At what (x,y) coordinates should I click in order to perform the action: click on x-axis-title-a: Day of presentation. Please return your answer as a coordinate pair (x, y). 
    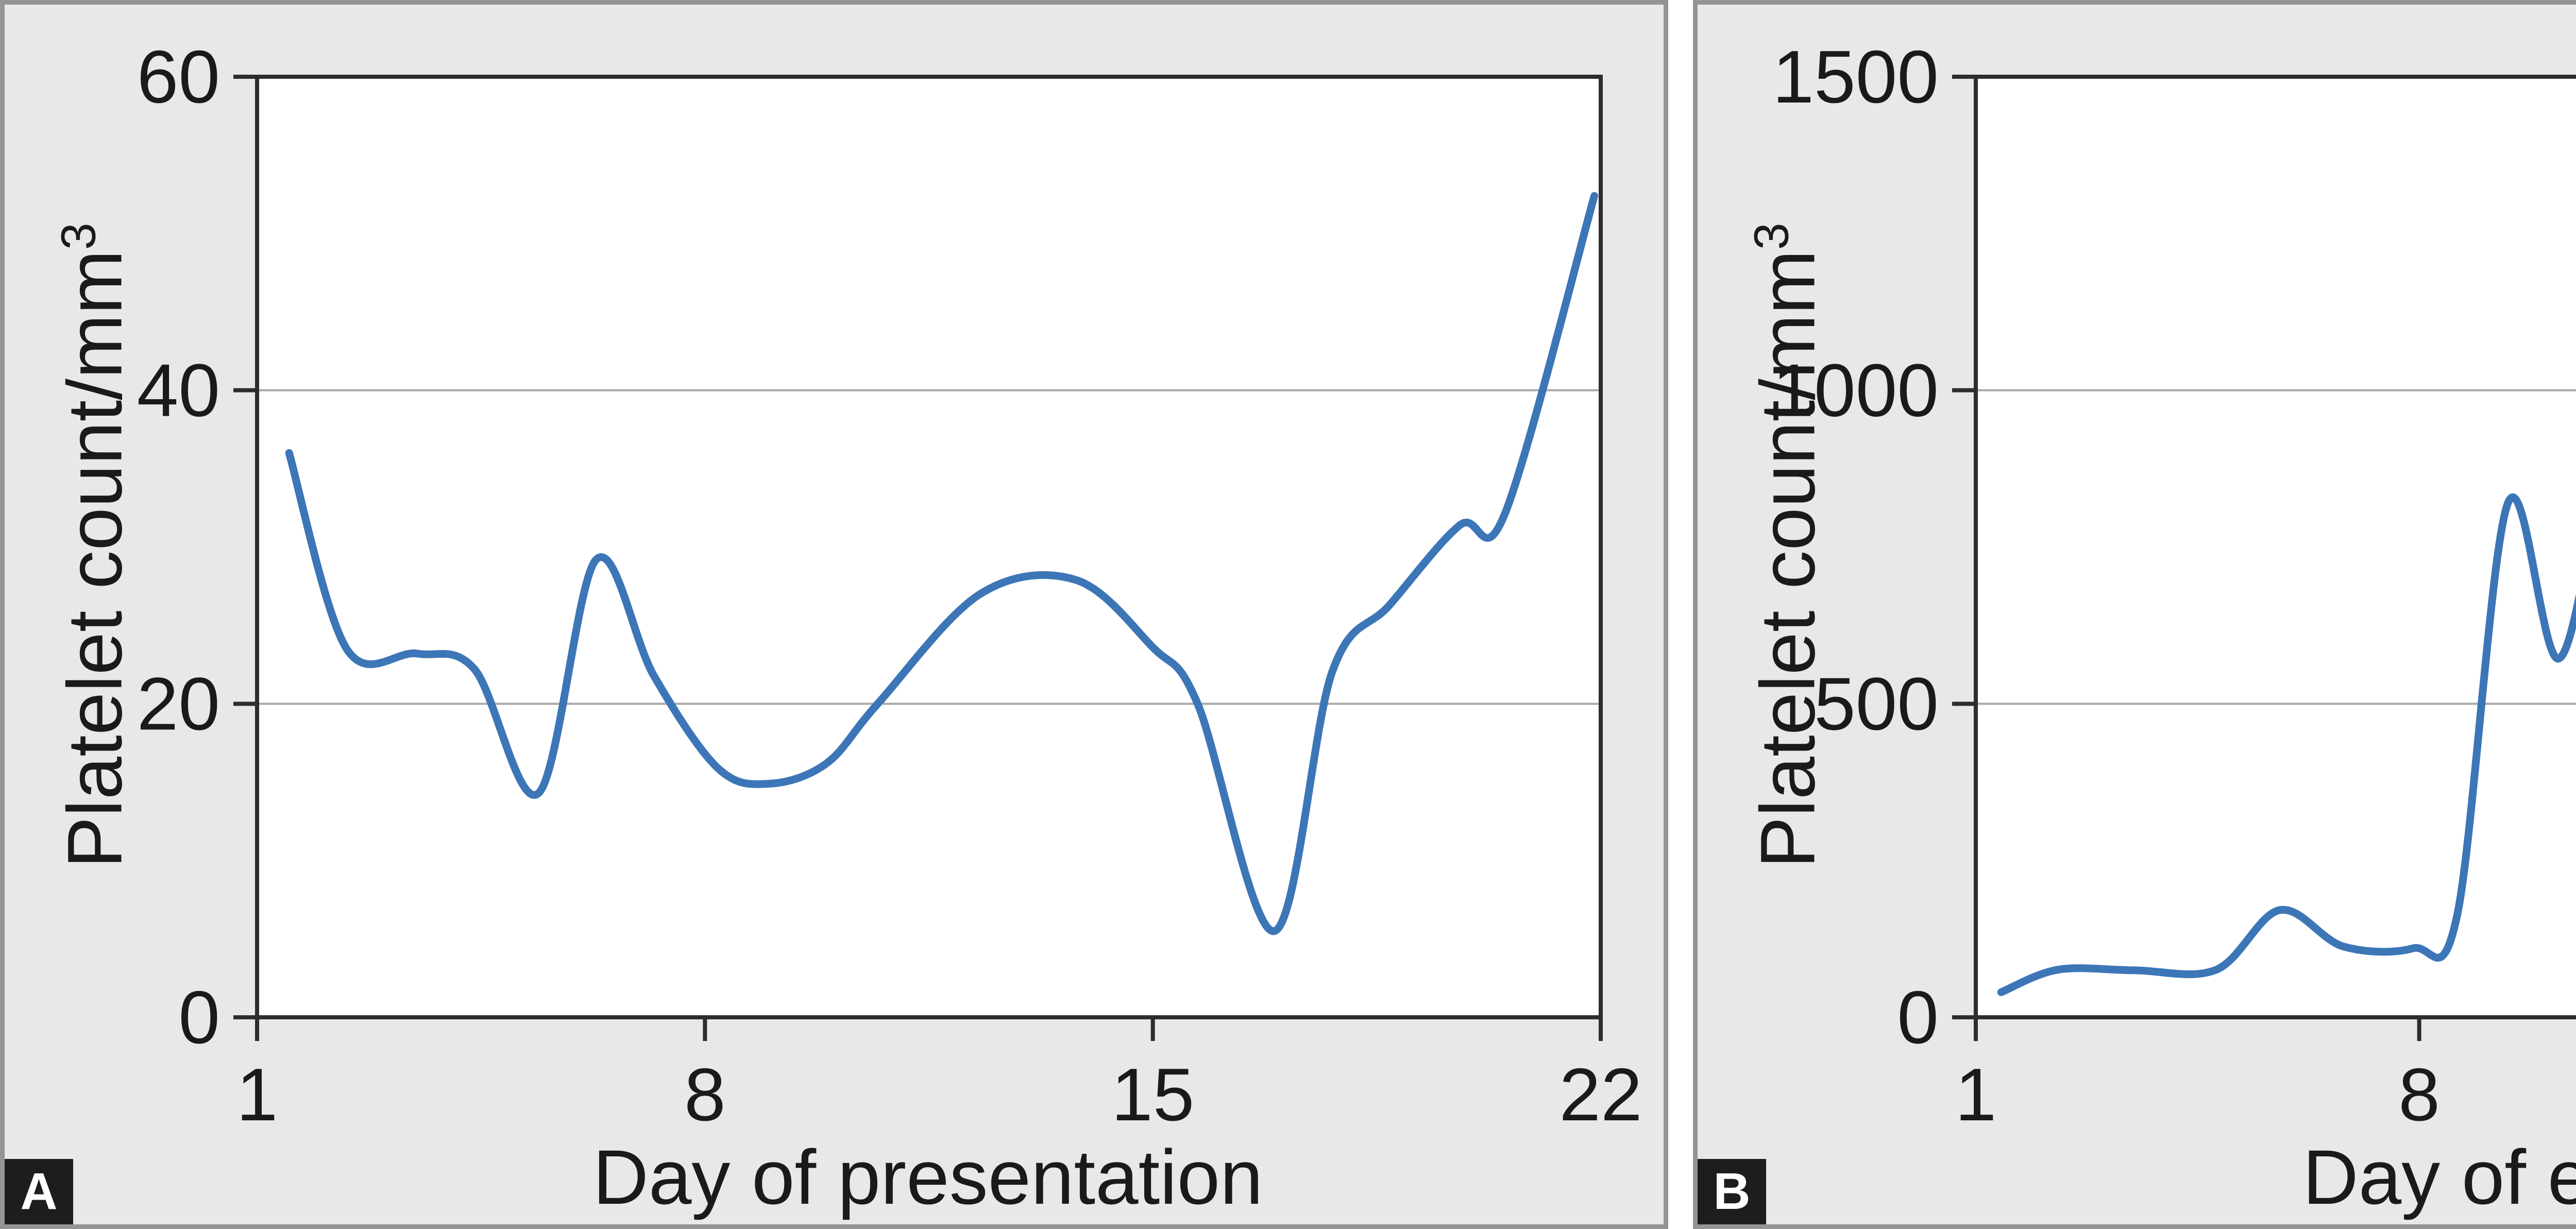
    Looking at the image, I should click on (927, 1177).